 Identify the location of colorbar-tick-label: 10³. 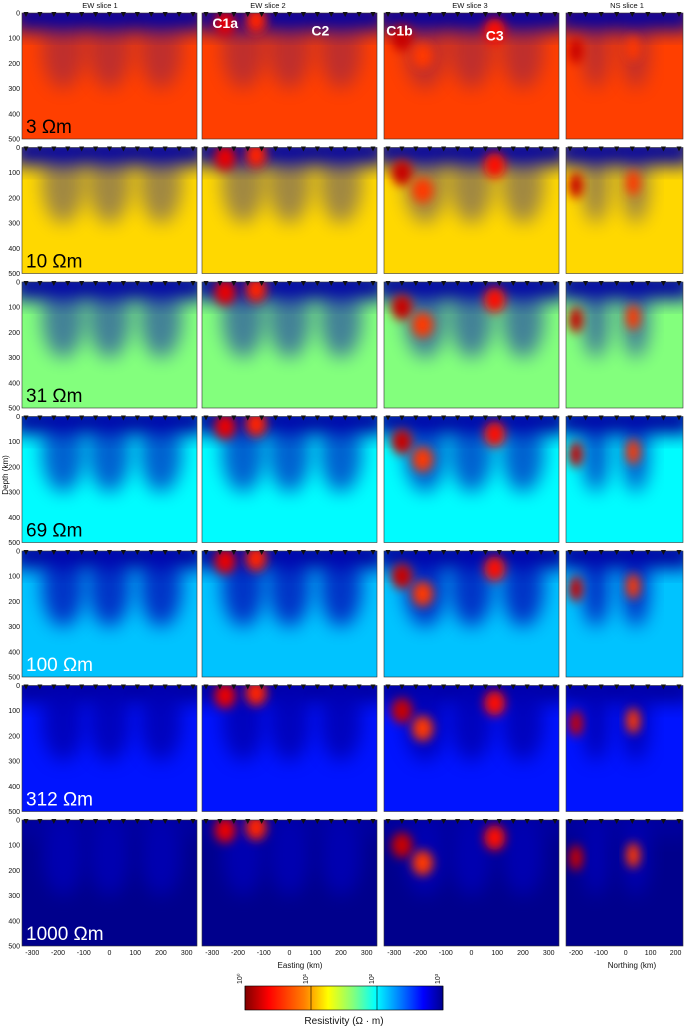
(438, 978).